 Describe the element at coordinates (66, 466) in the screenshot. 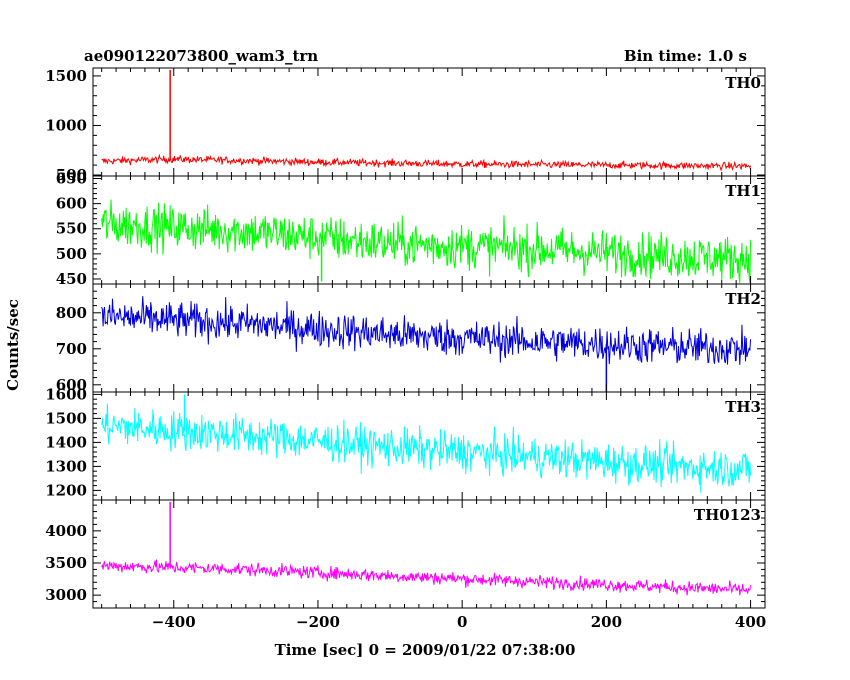

I see `y-tick-label-th3: 1300` at that location.